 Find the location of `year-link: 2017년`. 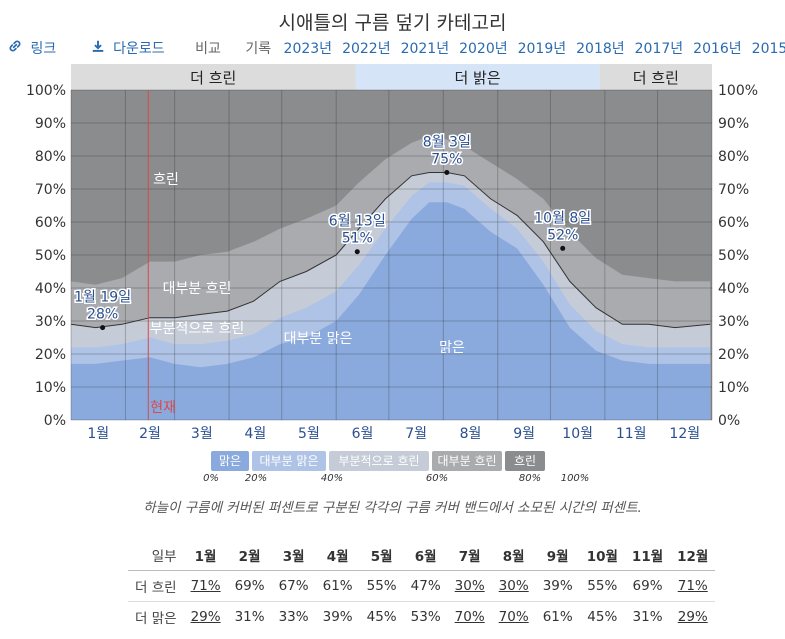

year-link: 2017년 is located at coordinates (659, 49).